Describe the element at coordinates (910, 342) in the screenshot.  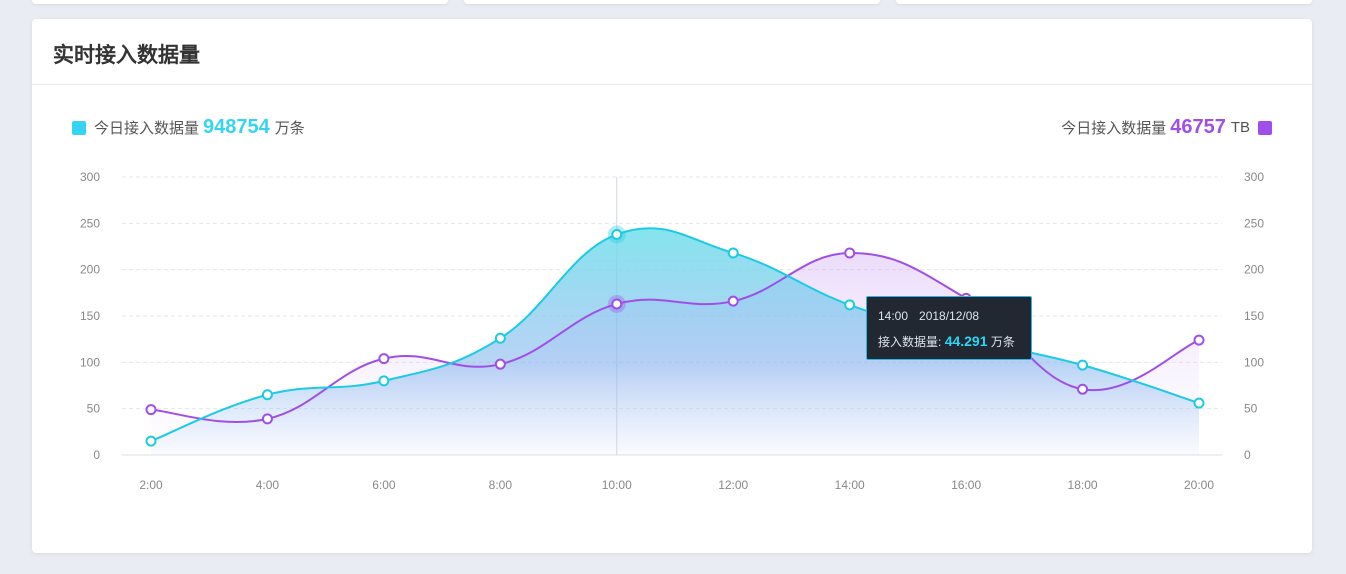
I see `tooltip-label: 接入数据量:` at that location.